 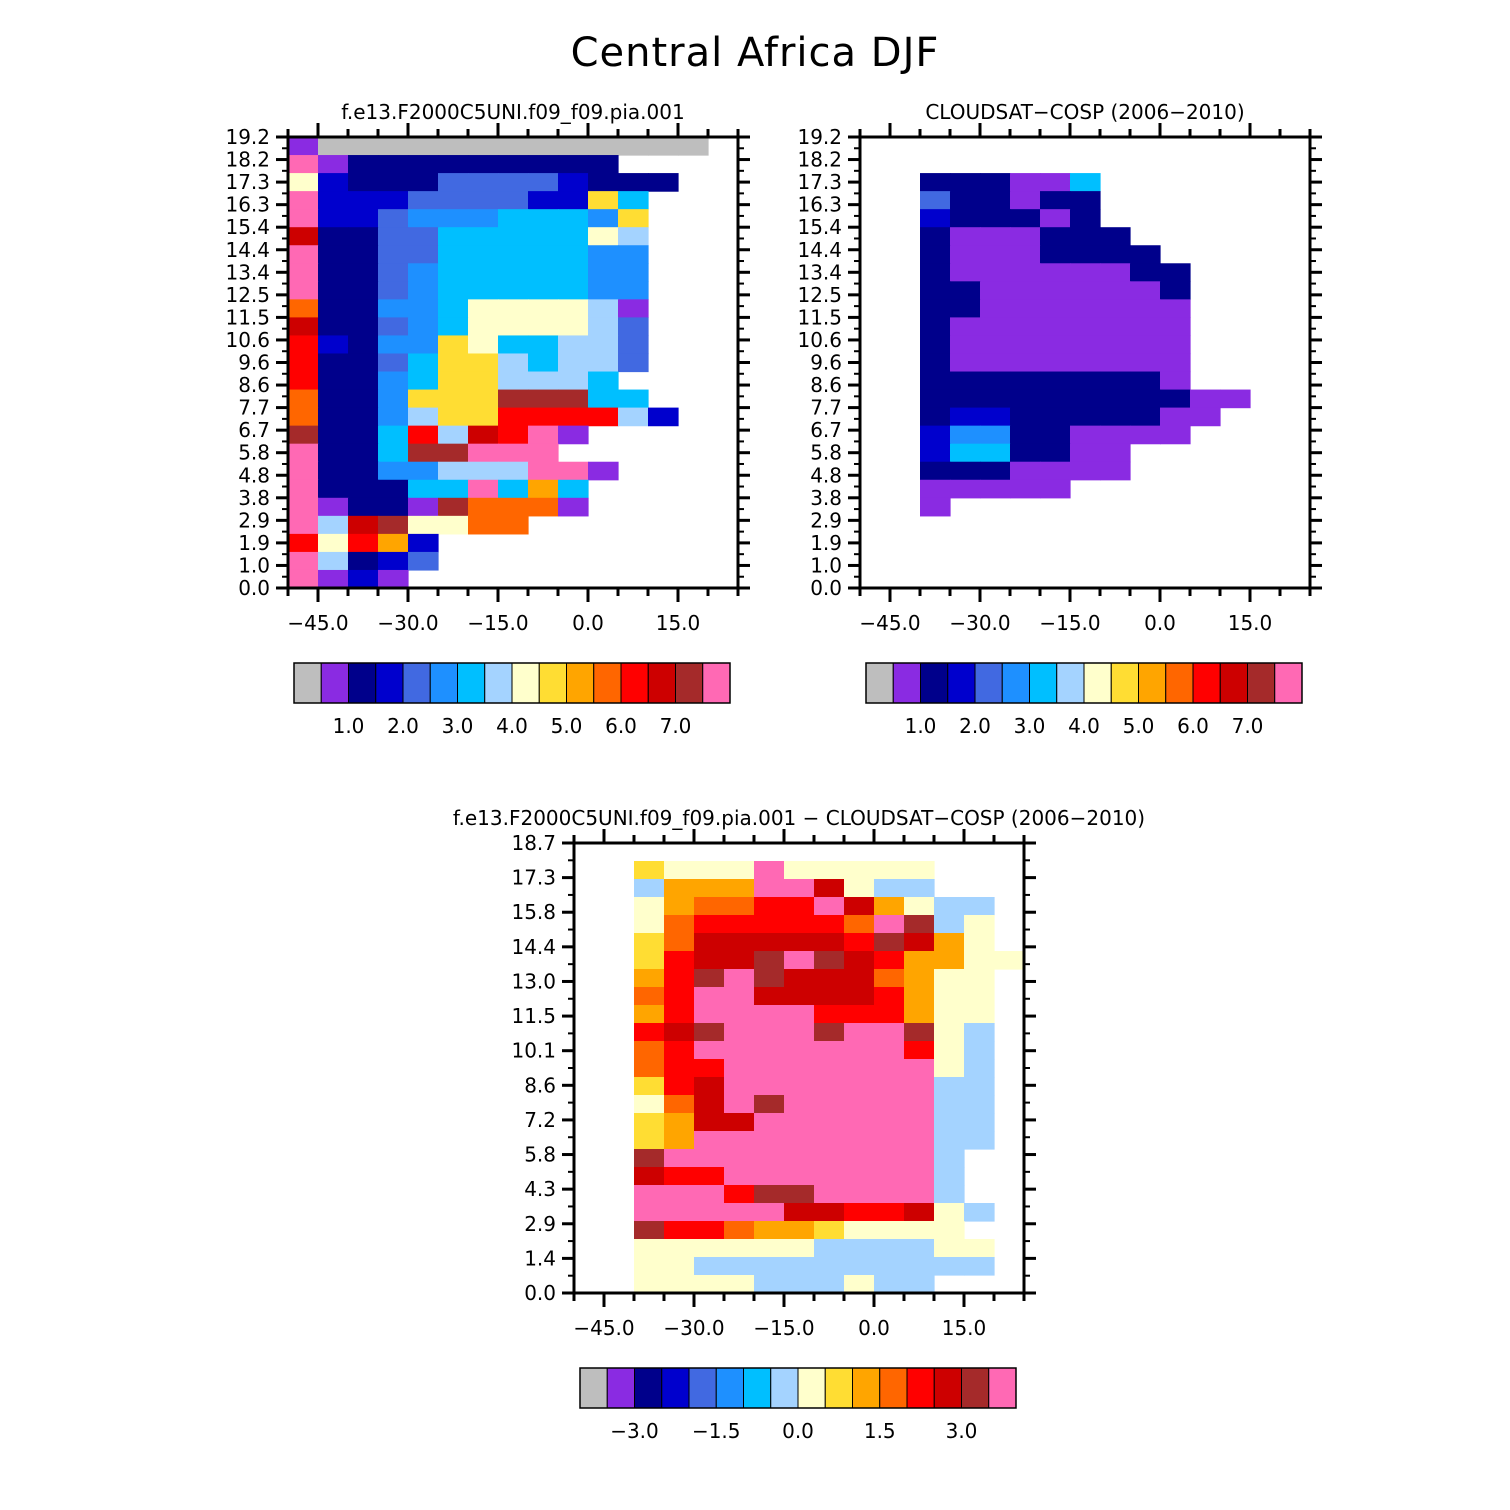 I want to click on y-tick-label: 12.5, so click(x=247, y=295).